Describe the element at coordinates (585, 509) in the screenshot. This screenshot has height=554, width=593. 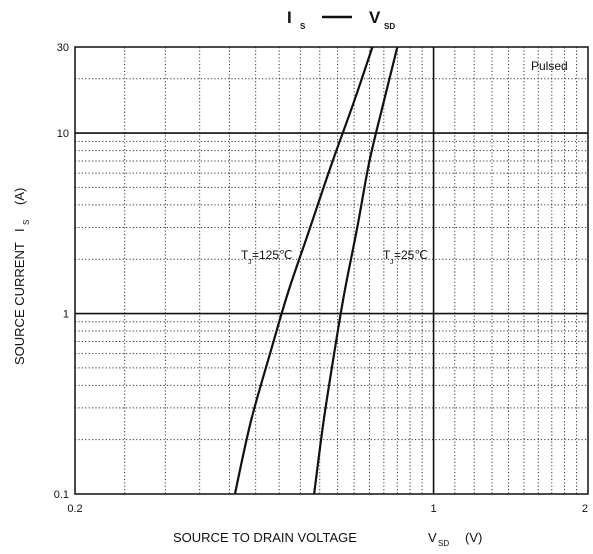
I see `x-tick-label: 2` at that location.